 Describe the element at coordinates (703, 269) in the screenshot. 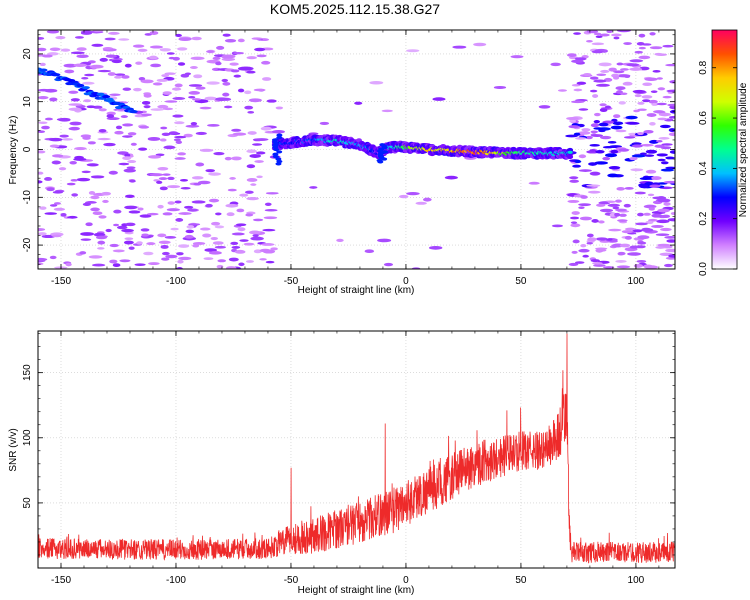

I see `colorbar-tick-label: 0.0` at that location.